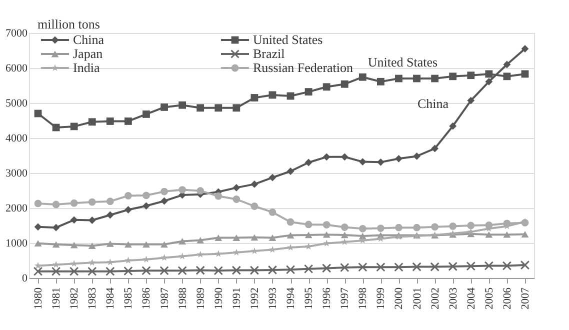  Describe the element at coordinates (303, 67) in the screenshot. I see `legend-label: Russian Federation` at that location.